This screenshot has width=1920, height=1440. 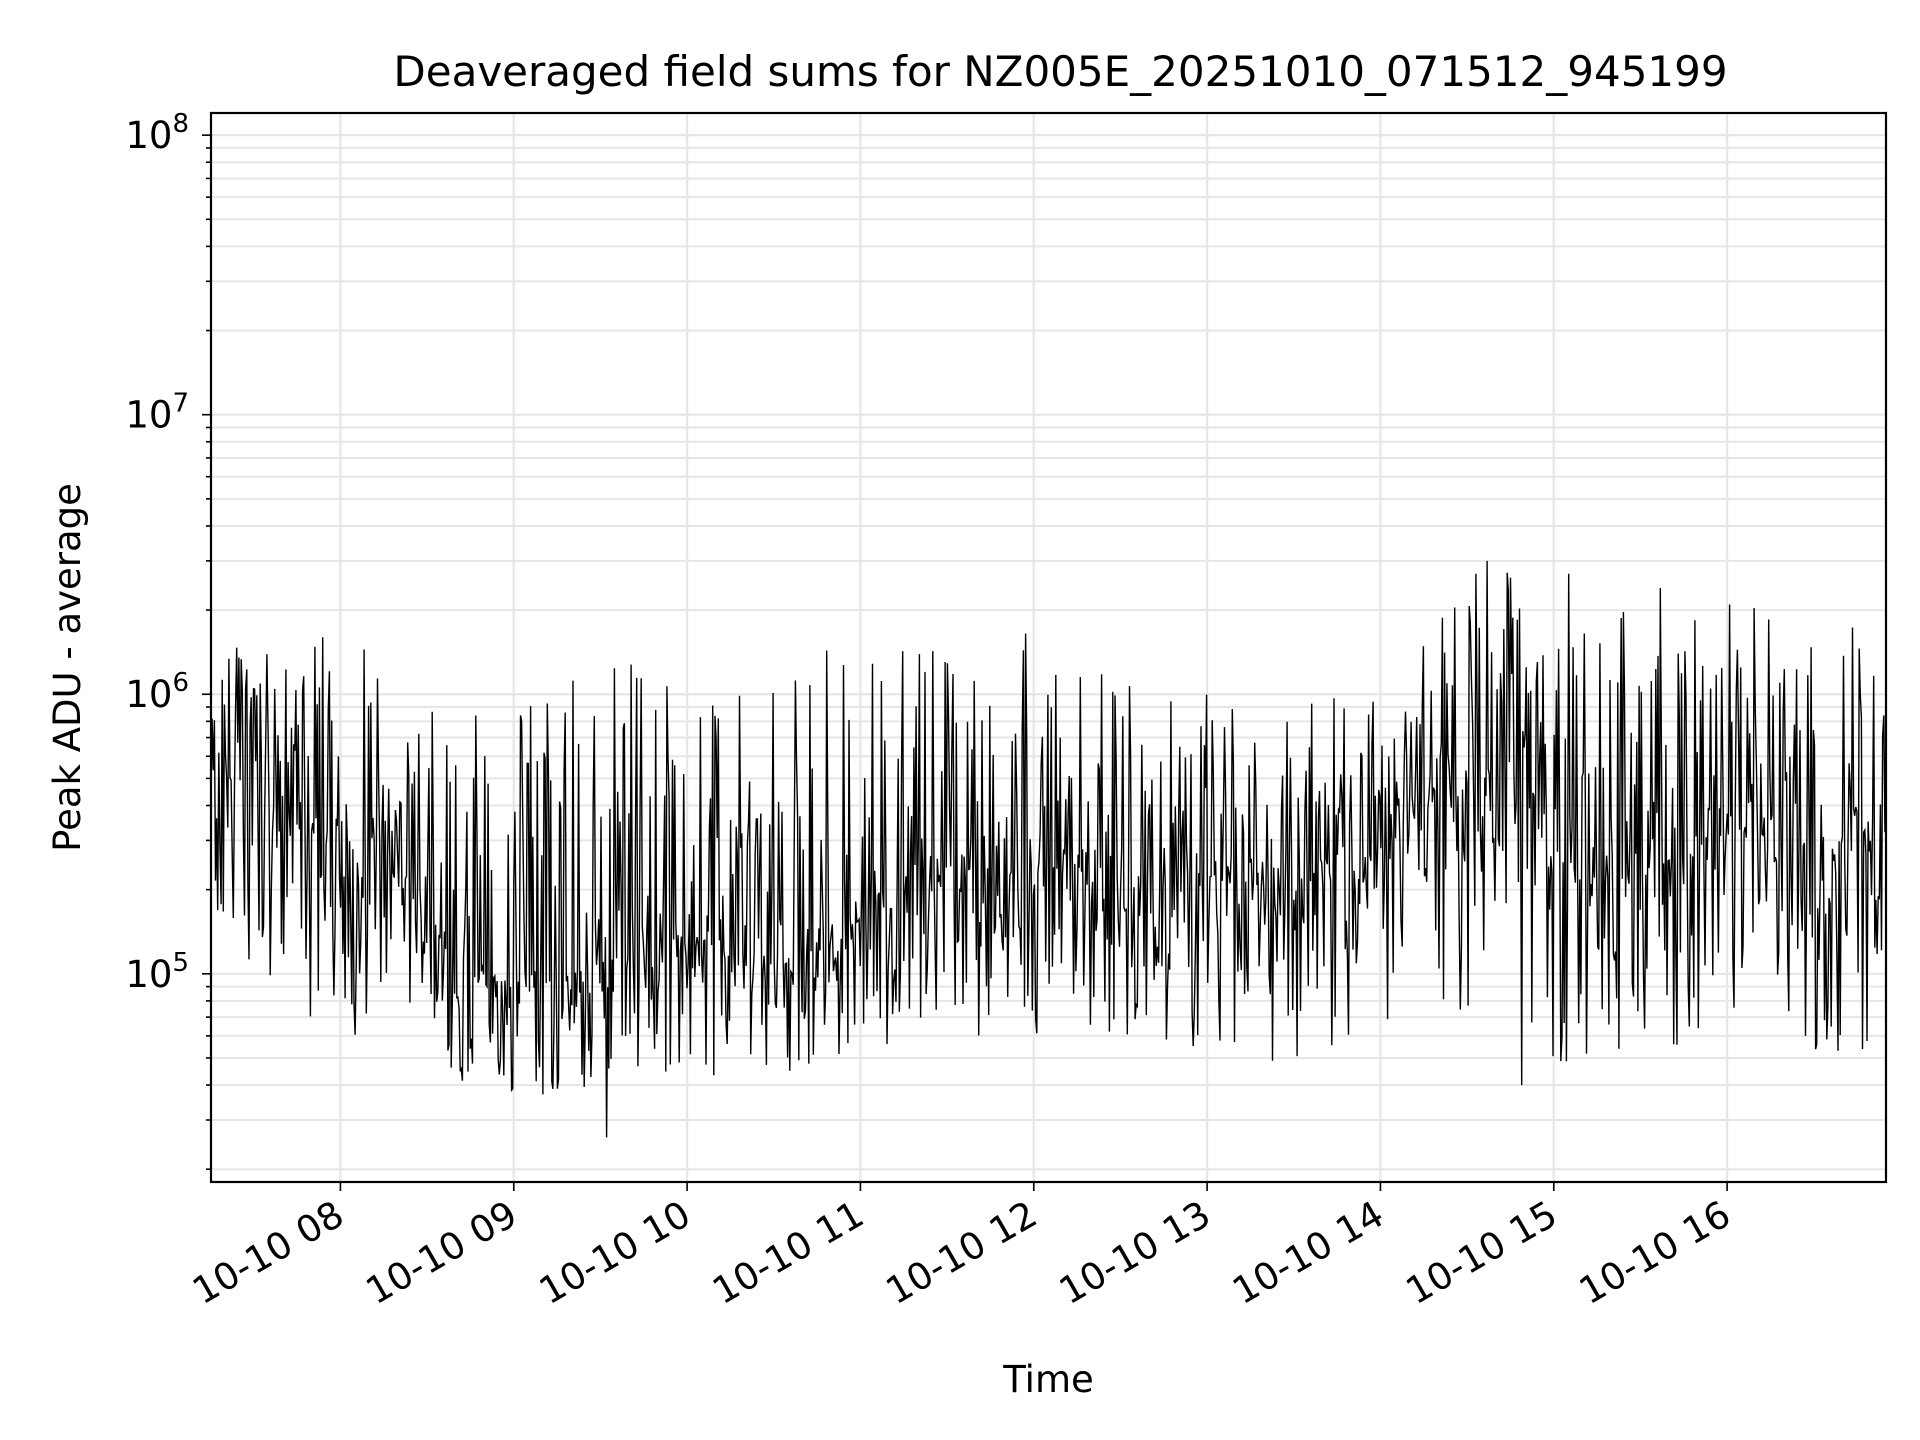 I want to click on x-tick-label: 10-10 11, so click(x=788, y=1253).